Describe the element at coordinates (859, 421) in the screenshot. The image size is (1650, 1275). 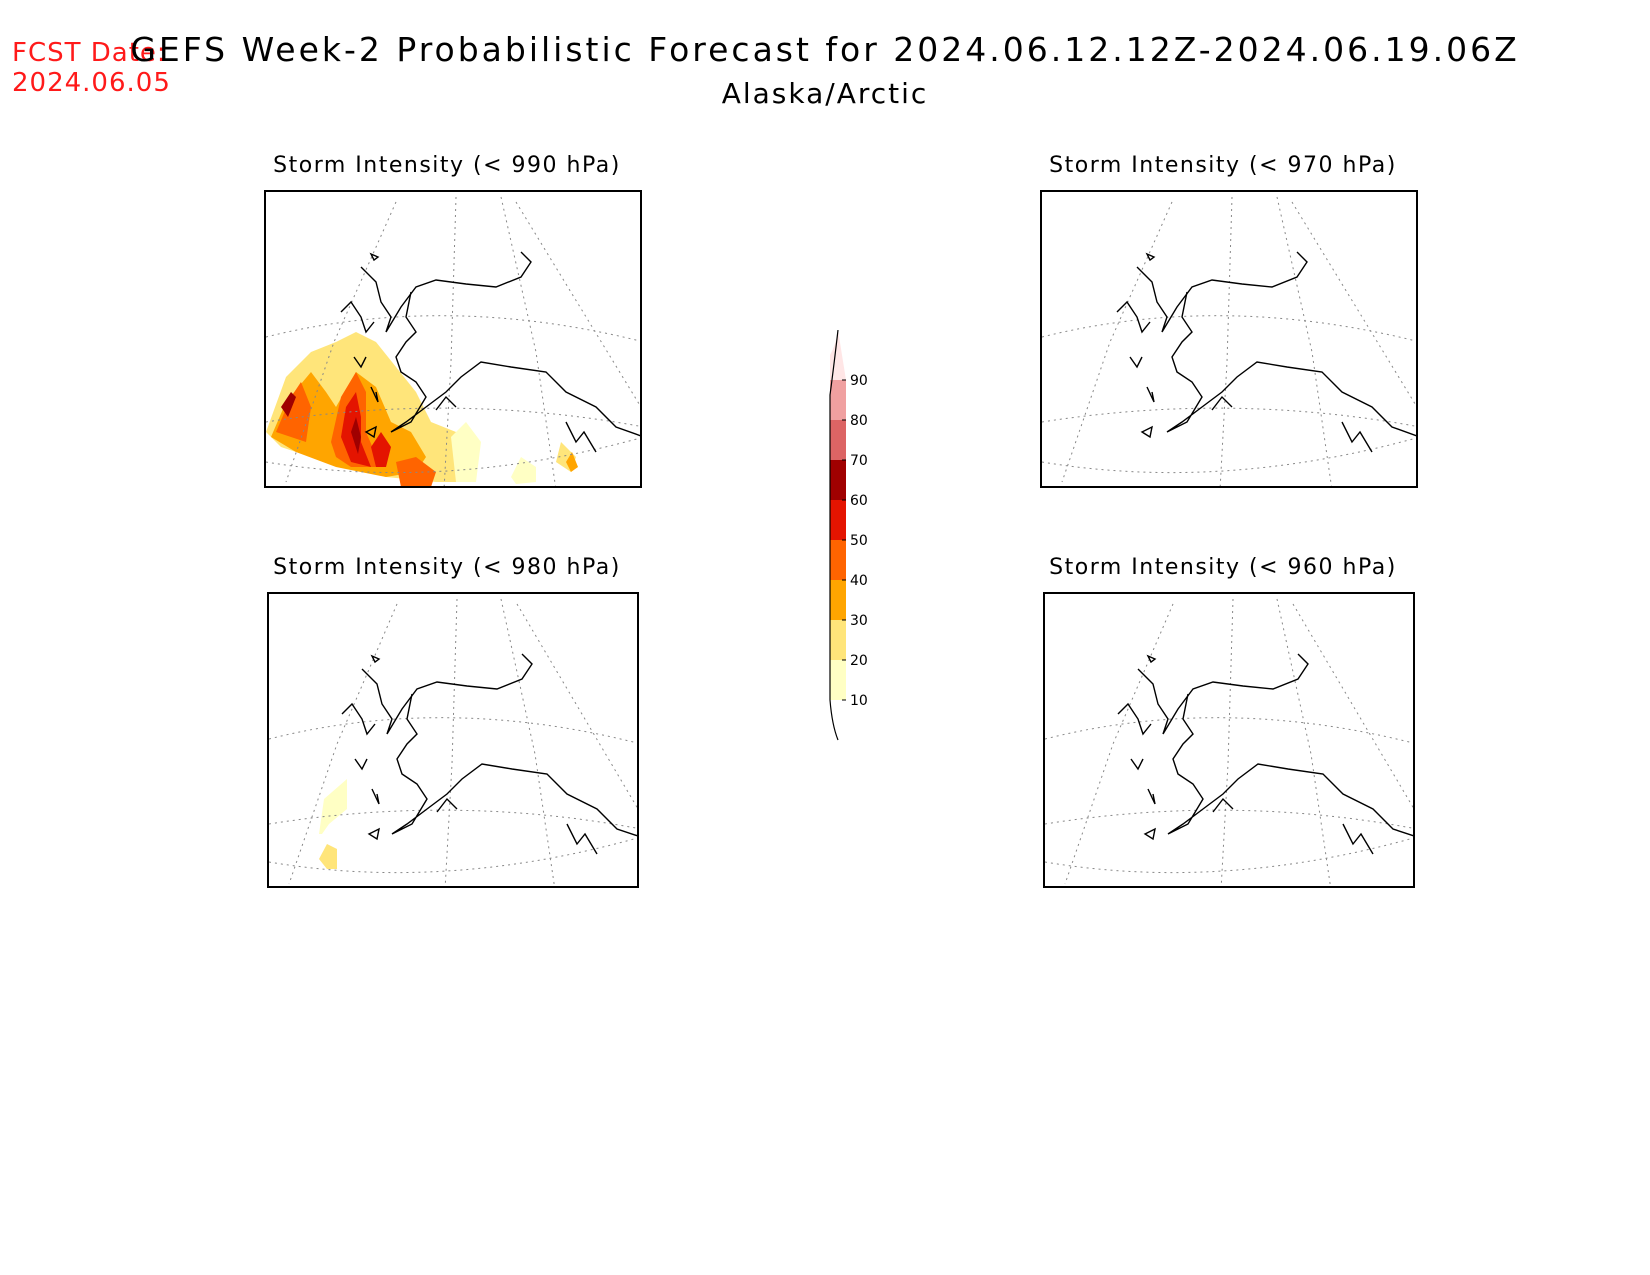
I see `colorbar-tick-label: 80` at that location.